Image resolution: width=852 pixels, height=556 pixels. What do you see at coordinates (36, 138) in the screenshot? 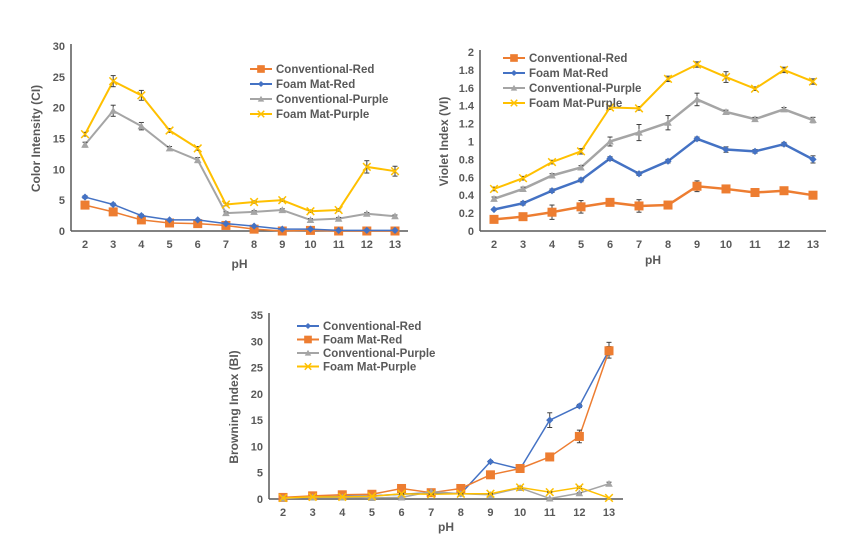
I see `y-axis-title: Color Intensity (CI)` at bounding box center [36, 138].